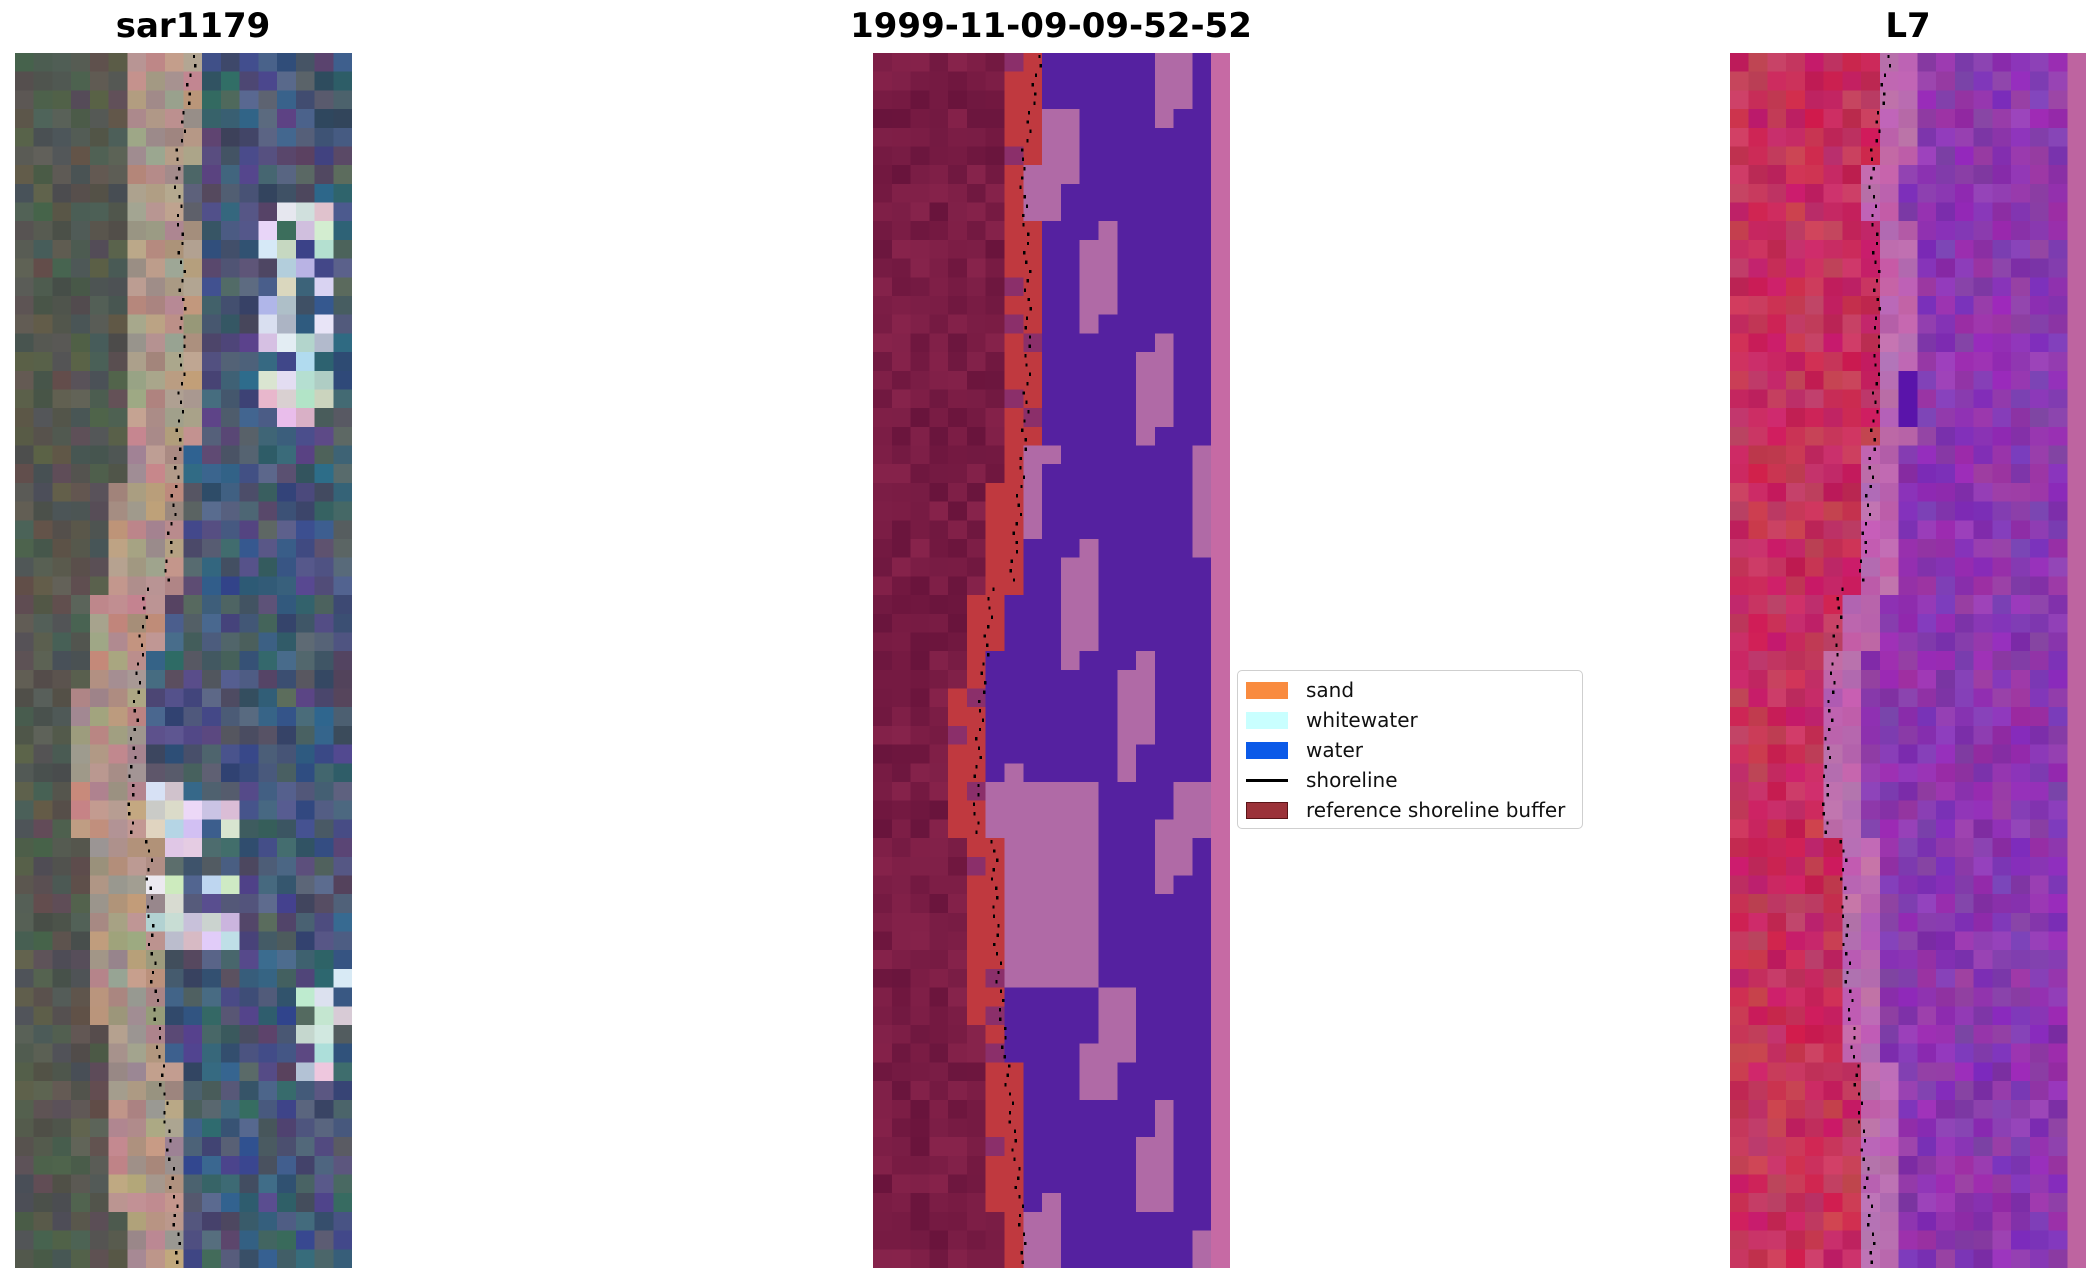  I want to click on legend-item-whitewater: whitewater, so click(1332, 720).